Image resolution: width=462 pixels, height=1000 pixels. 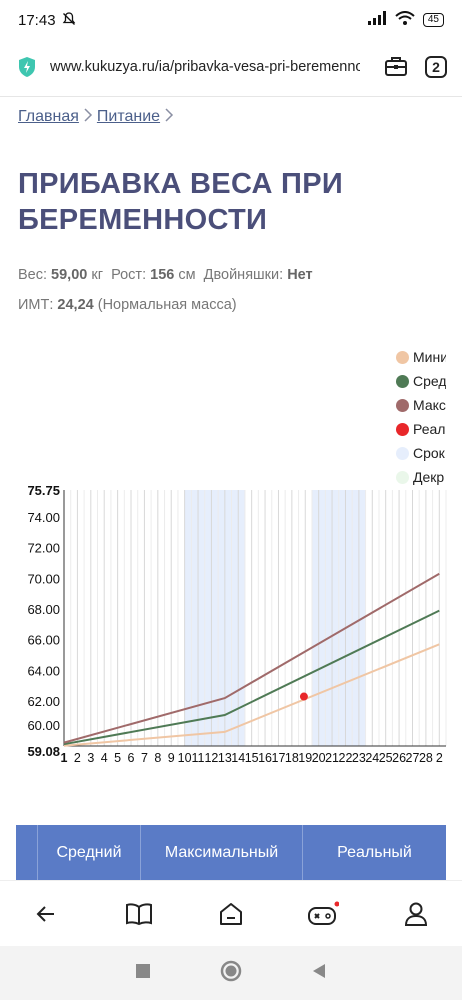 I want to click on table-header-real: Реальный, so click(x=374, y=852).